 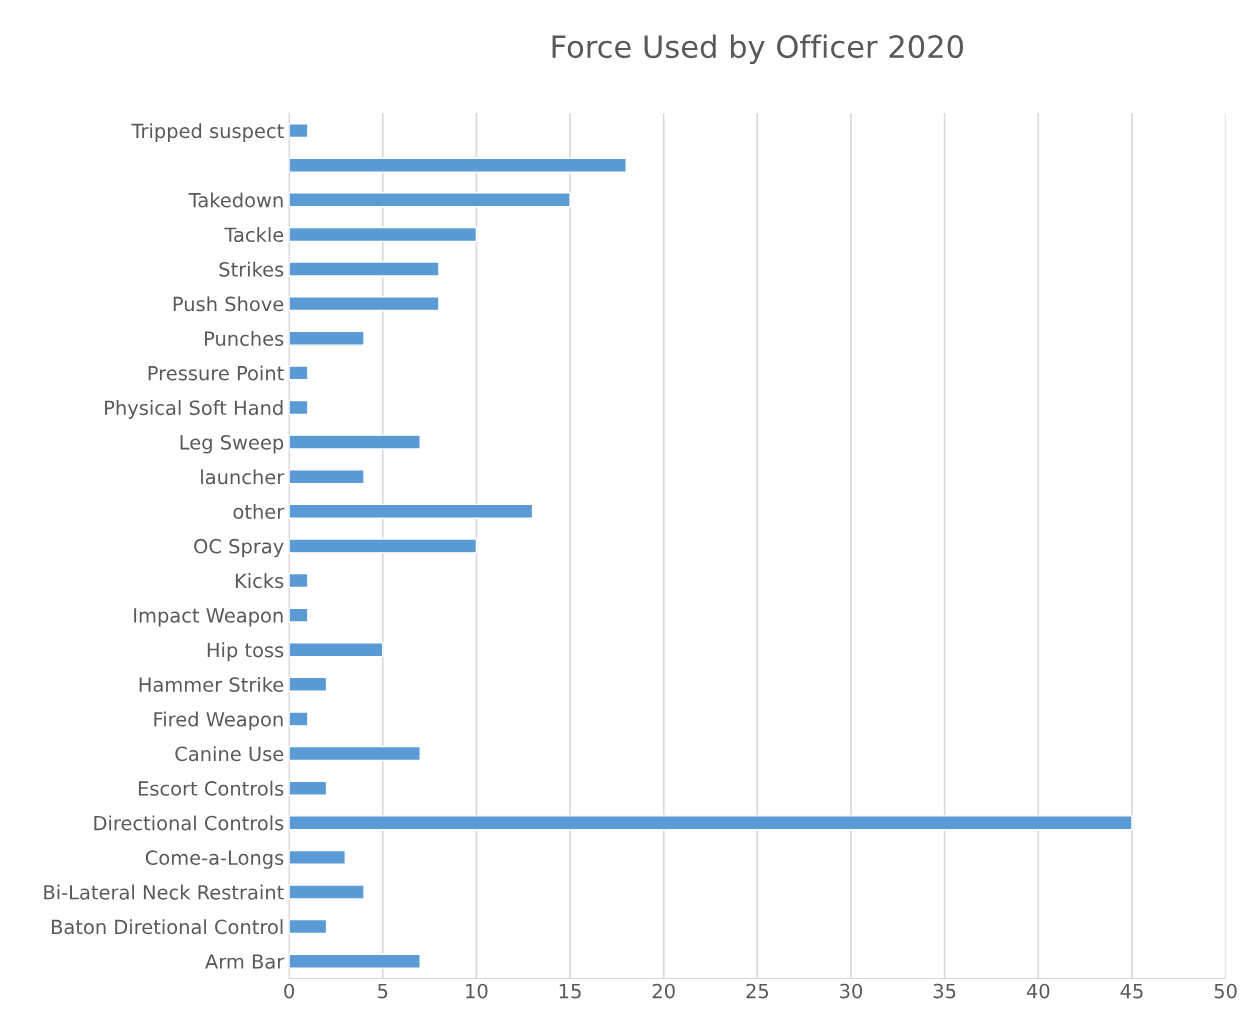 I want to click on y-tick-label: Baton Diretional Control, so click(x=167, y=927).